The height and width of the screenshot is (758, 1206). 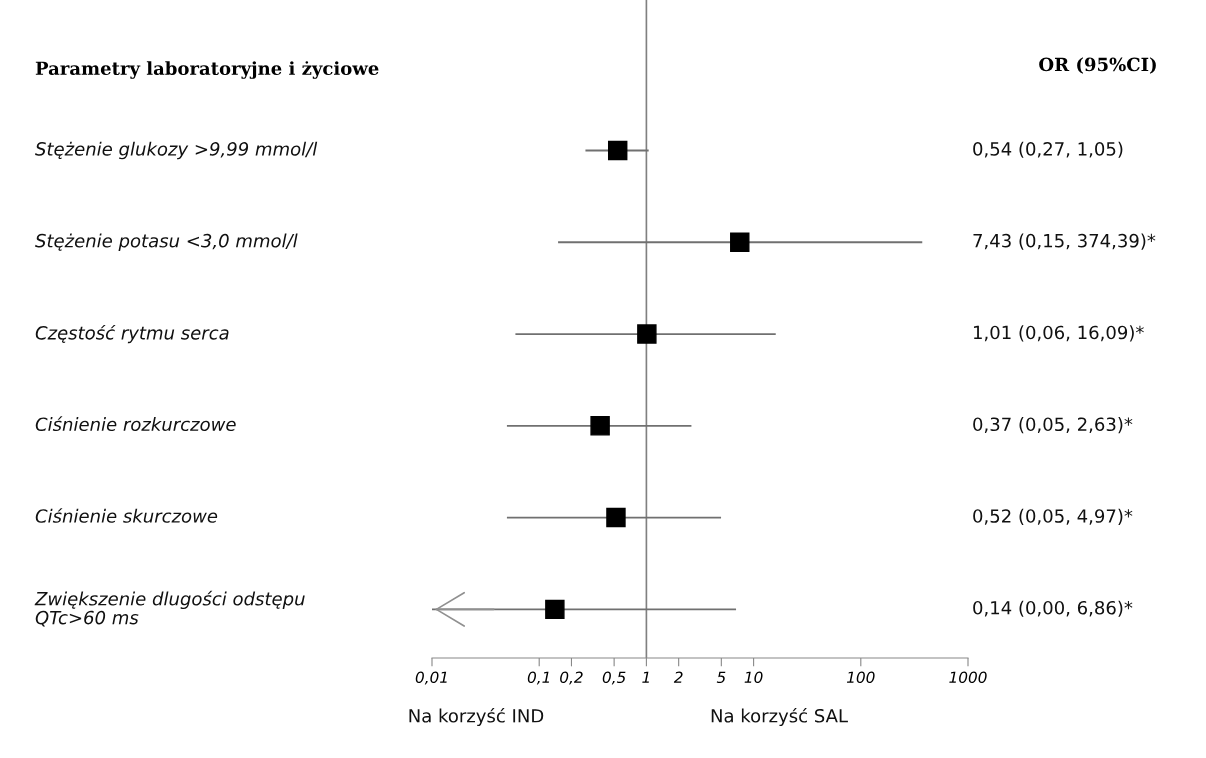 What do you see at coordinates (538, 678) in the screenshot?
I see `x-tick-label: 0,1` at bounding box center [538, 678].